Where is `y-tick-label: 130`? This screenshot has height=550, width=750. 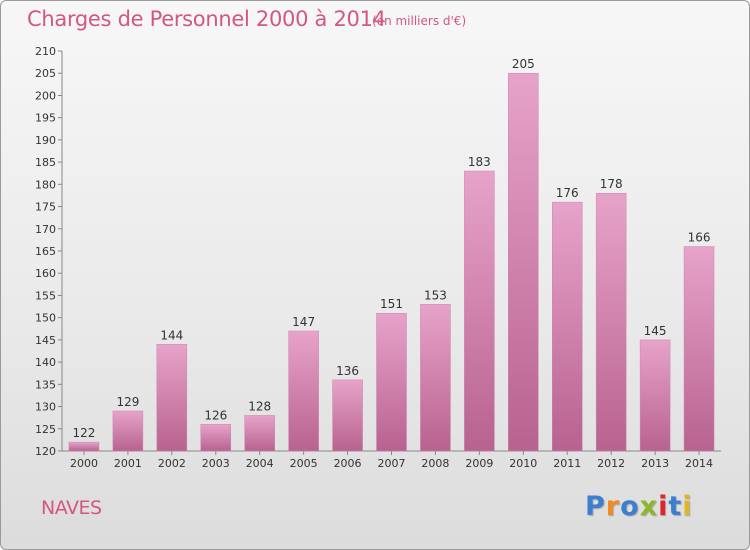 y-tick-label: 130 is located at coordinates (45, 407).